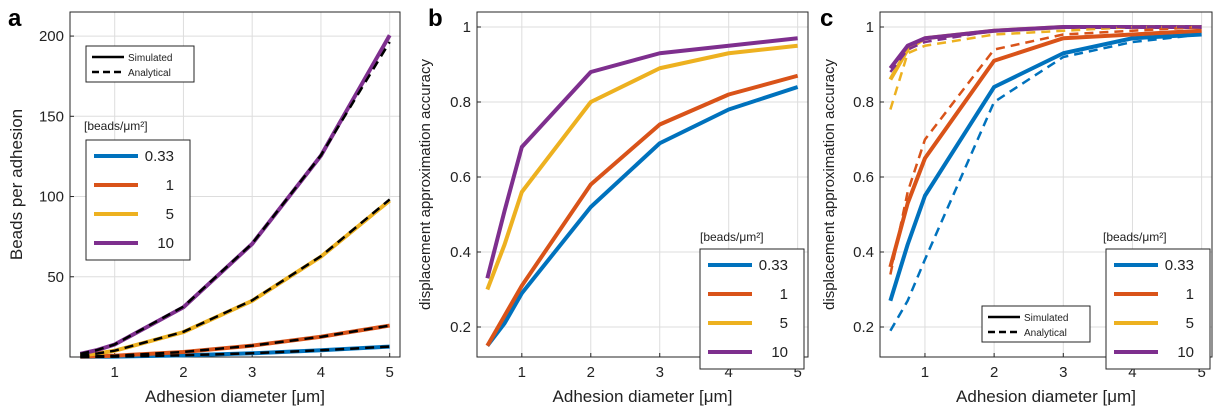  I want to click on panel-letter: c, so click(826, 18).